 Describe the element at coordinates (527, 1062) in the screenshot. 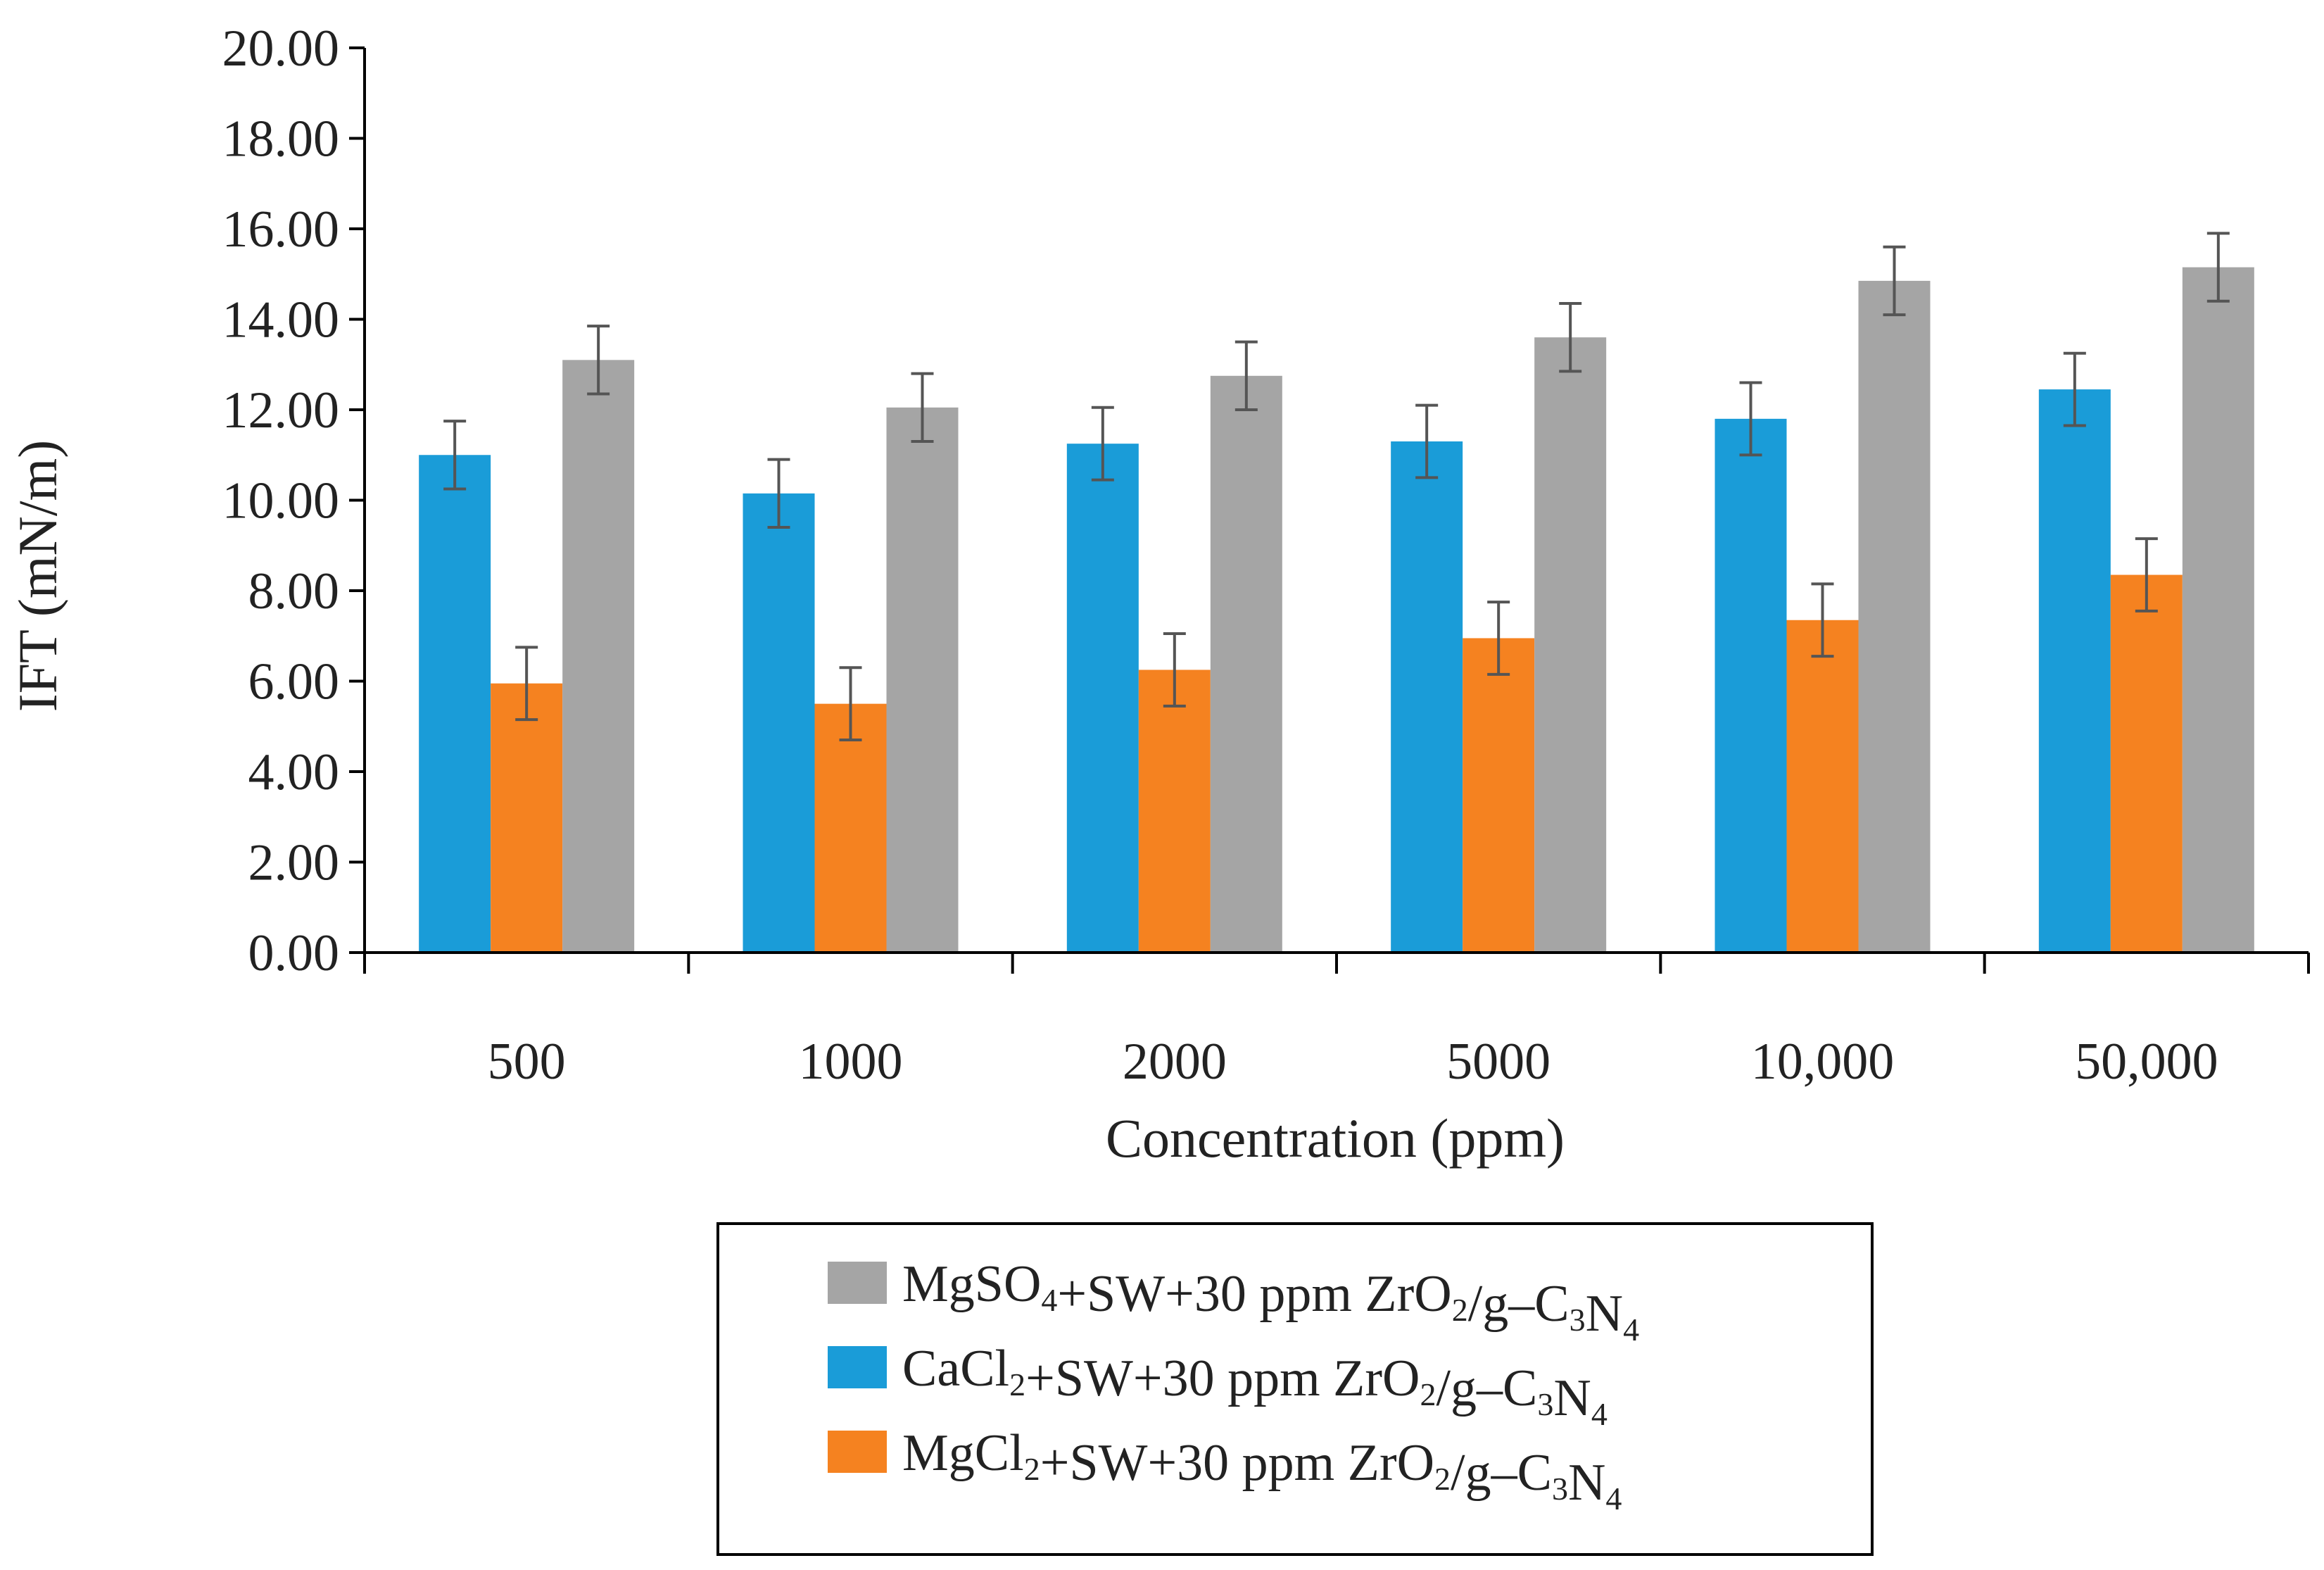

I see `x-tick-label: 500` at that location.